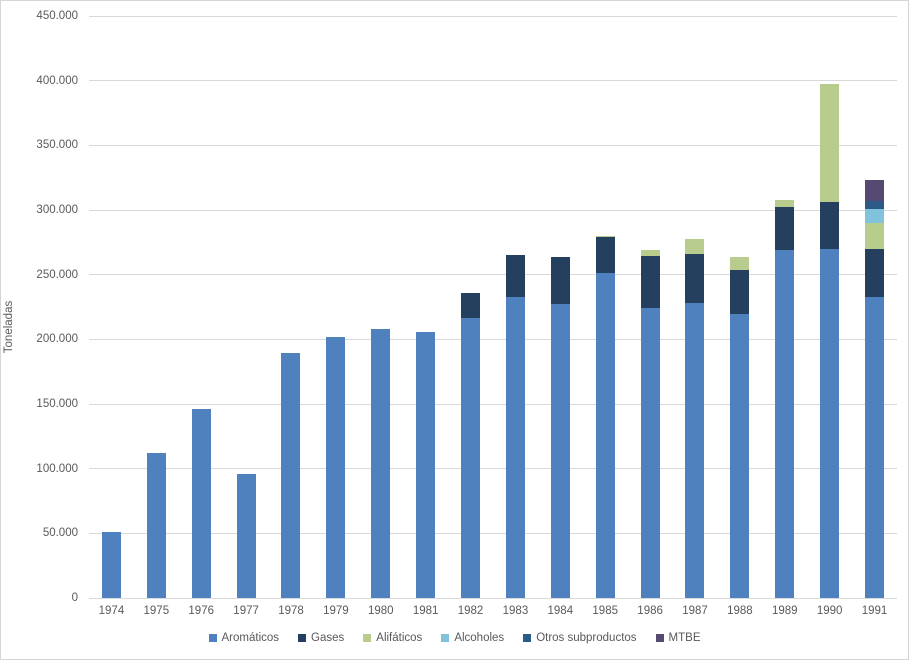 The width and height of the screenshot is (909, 660). Describe the element at coordinates (74, 598) in the screenshot. I see `y-tick-label: 0` at that location.